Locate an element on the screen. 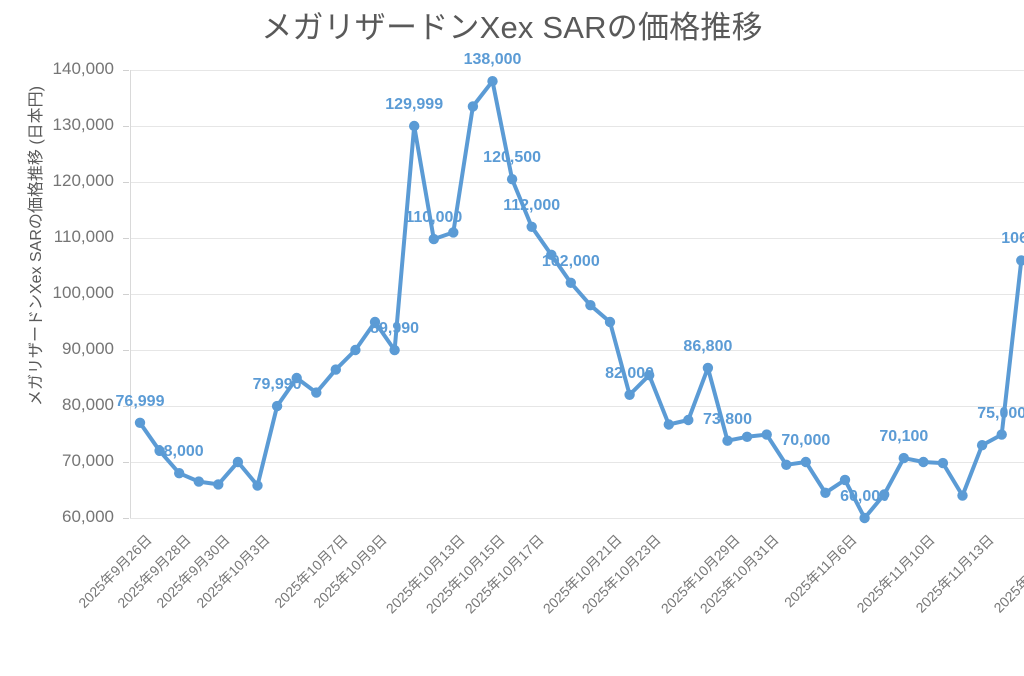  data-point-label: 86,800 is located at coordinates (708, 346).